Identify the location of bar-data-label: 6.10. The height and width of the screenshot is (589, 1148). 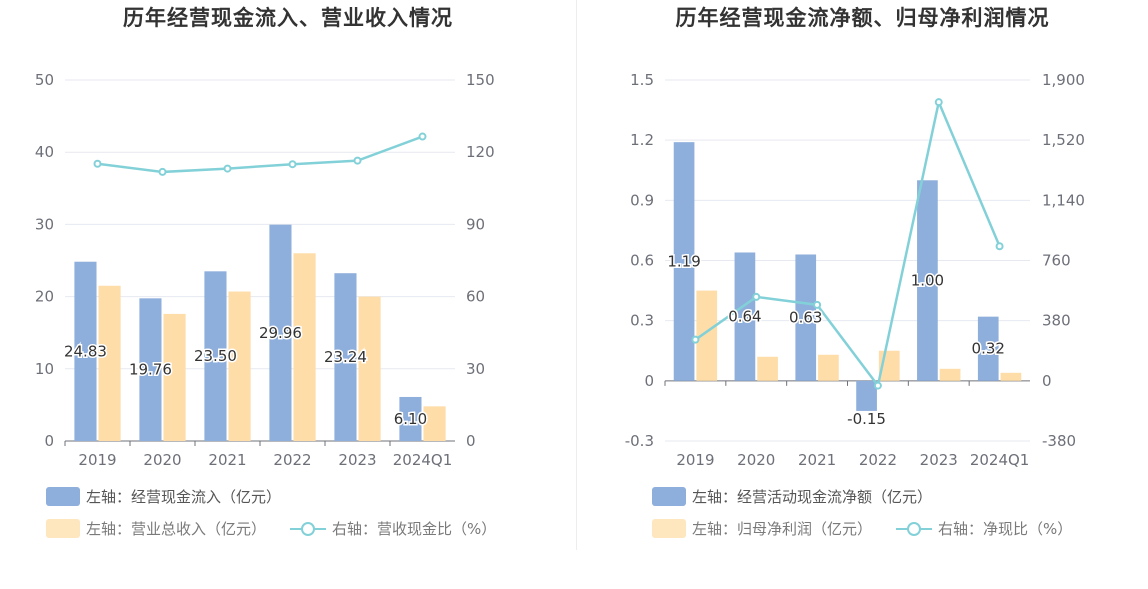
(410, 419).